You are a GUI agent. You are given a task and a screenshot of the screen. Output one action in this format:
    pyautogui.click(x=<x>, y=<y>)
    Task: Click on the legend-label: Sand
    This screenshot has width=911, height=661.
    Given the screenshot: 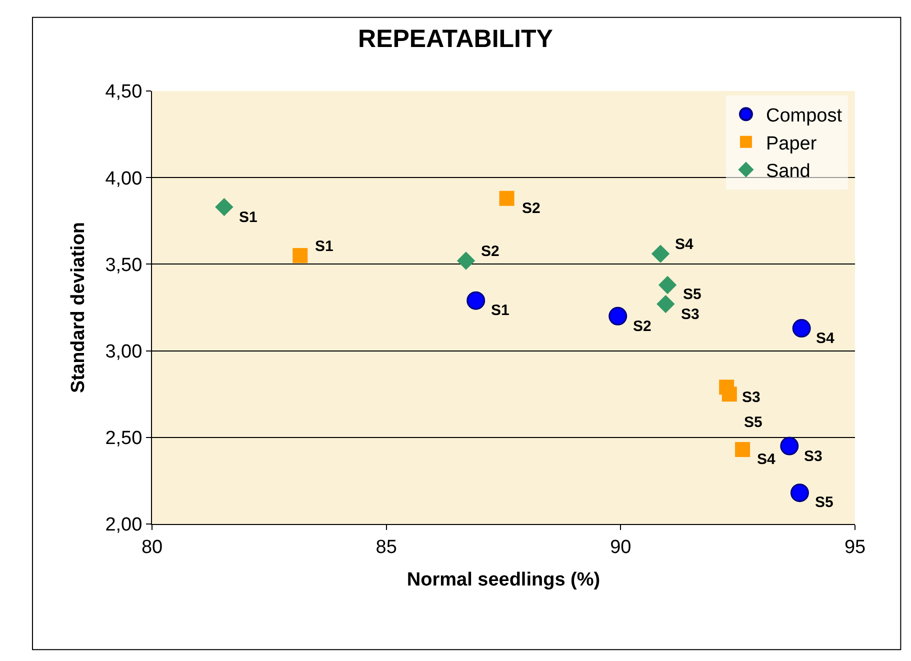 What is the action you would take?
    pyautogui.click(x=788, y=171)
    